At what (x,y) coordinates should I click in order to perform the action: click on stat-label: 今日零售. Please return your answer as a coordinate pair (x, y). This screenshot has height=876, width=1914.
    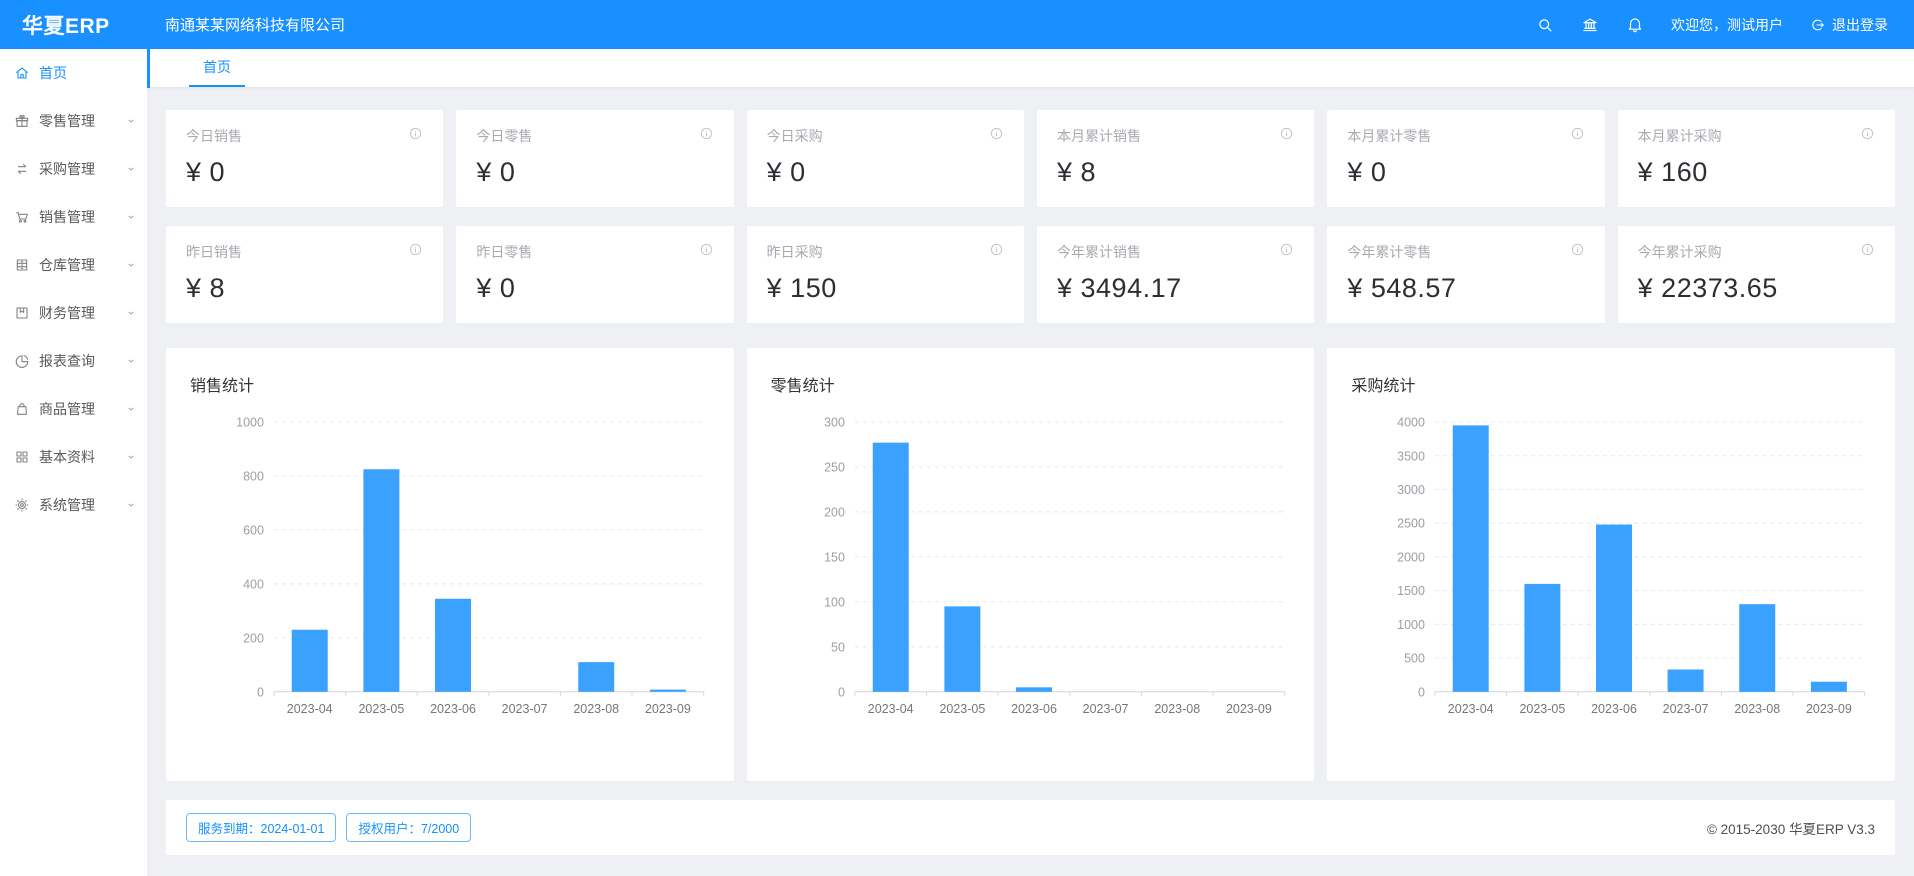
    Looking at the image, I should click on (504, 136).